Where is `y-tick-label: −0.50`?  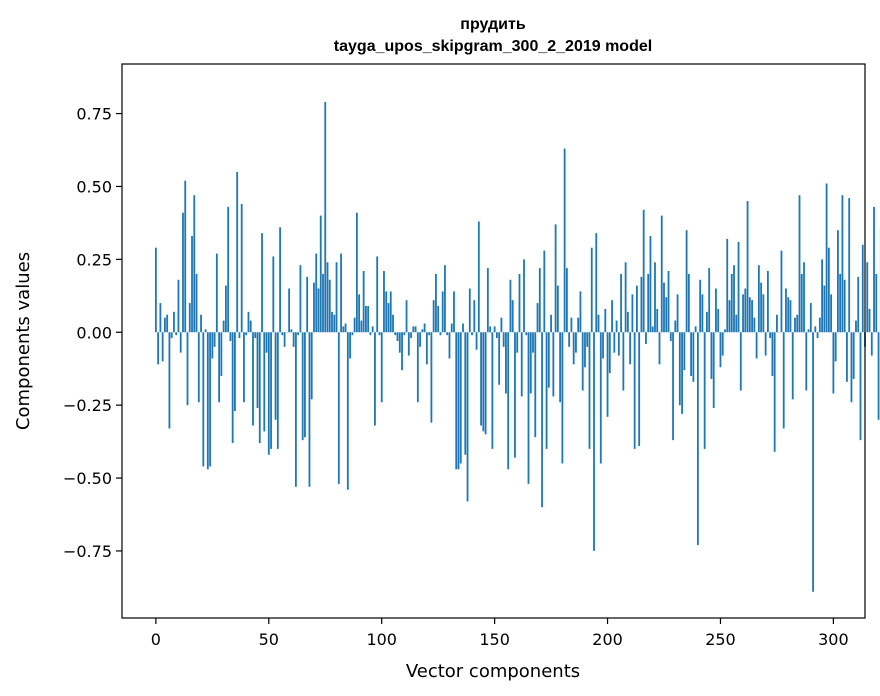
y-tick-label: −0.50 is located at coordinates (87, 478).